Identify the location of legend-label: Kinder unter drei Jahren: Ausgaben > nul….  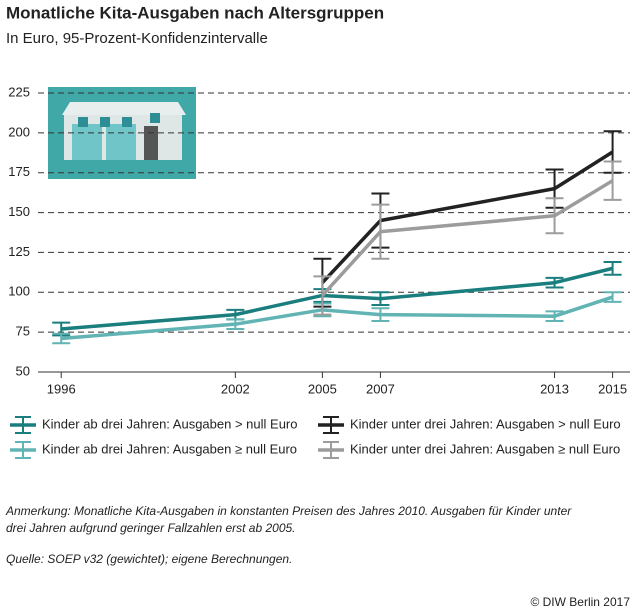
(485, 423).